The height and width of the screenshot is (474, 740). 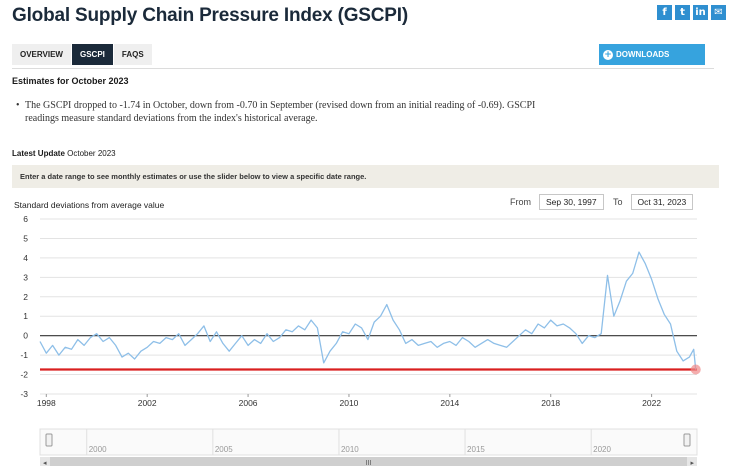 I want to click on tab-faqs: FAQS, so click(x=133, y=54).